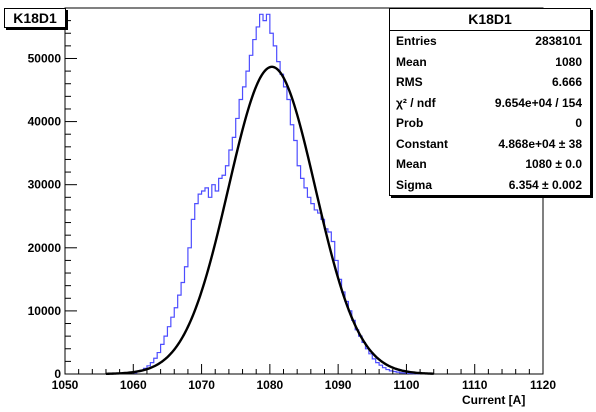 The height and width of the screenshot is (412, 596). I want to click on y-tick-label: 40000, so click(45, 122).